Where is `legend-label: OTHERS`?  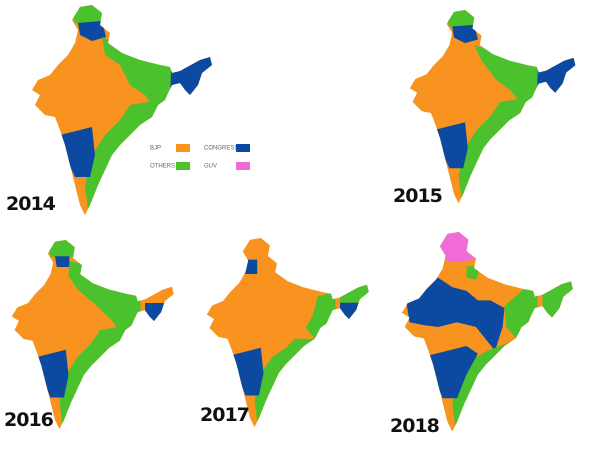
legend-label: OTHERS is located at coordinates (162, 167).